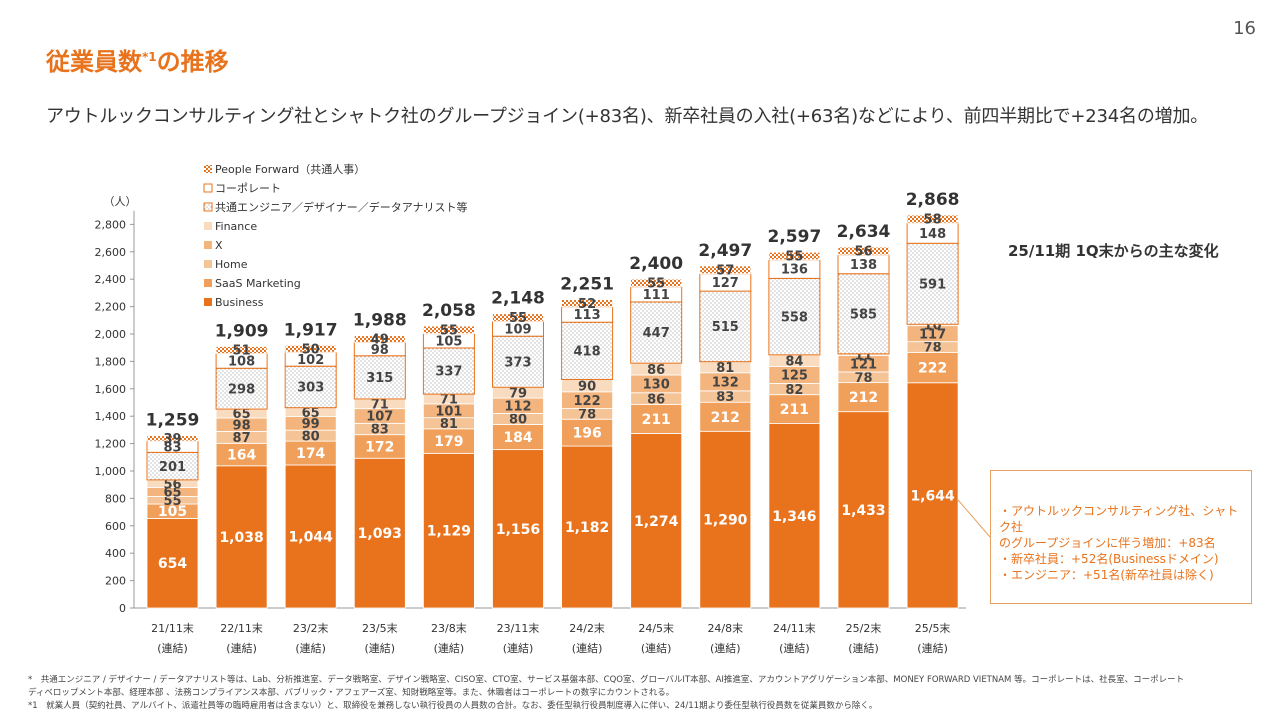 The height and width of the screenshot is (720, 1280). Describe the element at coordinates (863, 364) in the screenshot. I see `data-label: 121` at that location.